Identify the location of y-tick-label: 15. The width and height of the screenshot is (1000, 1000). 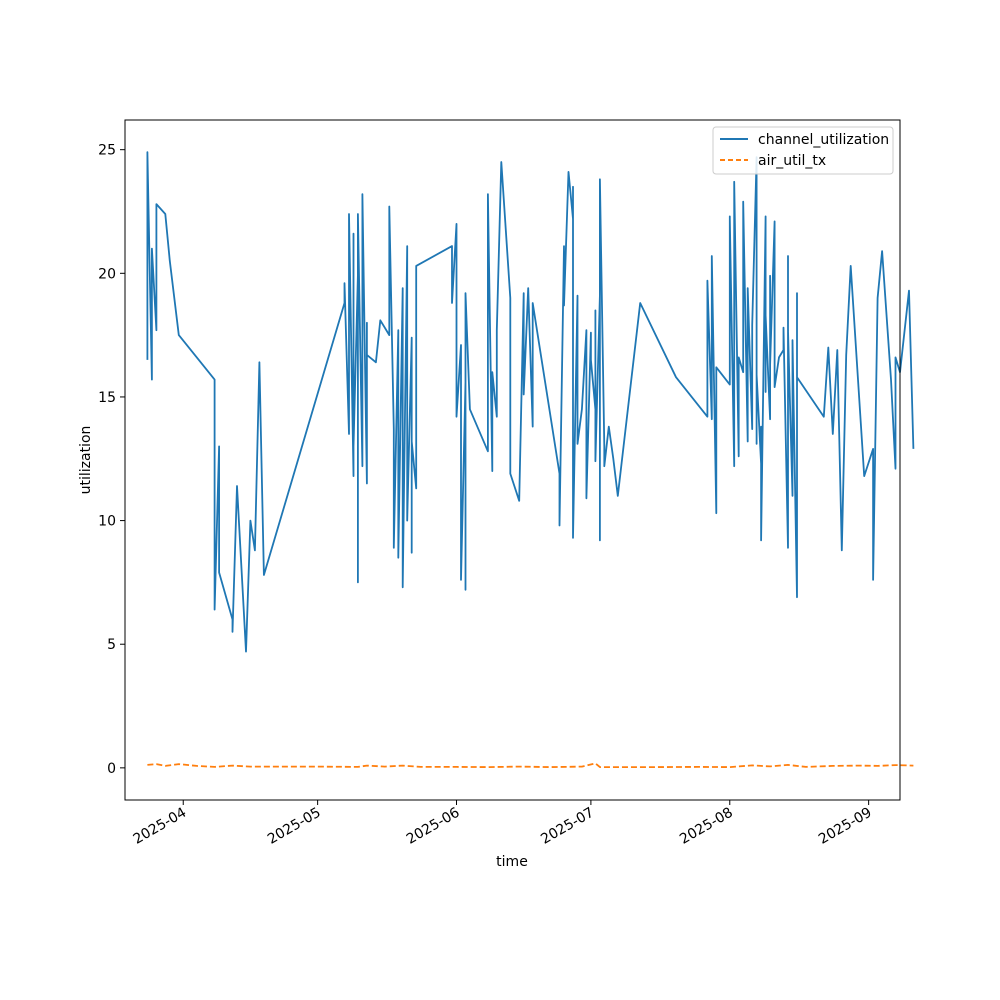
(107, 398).